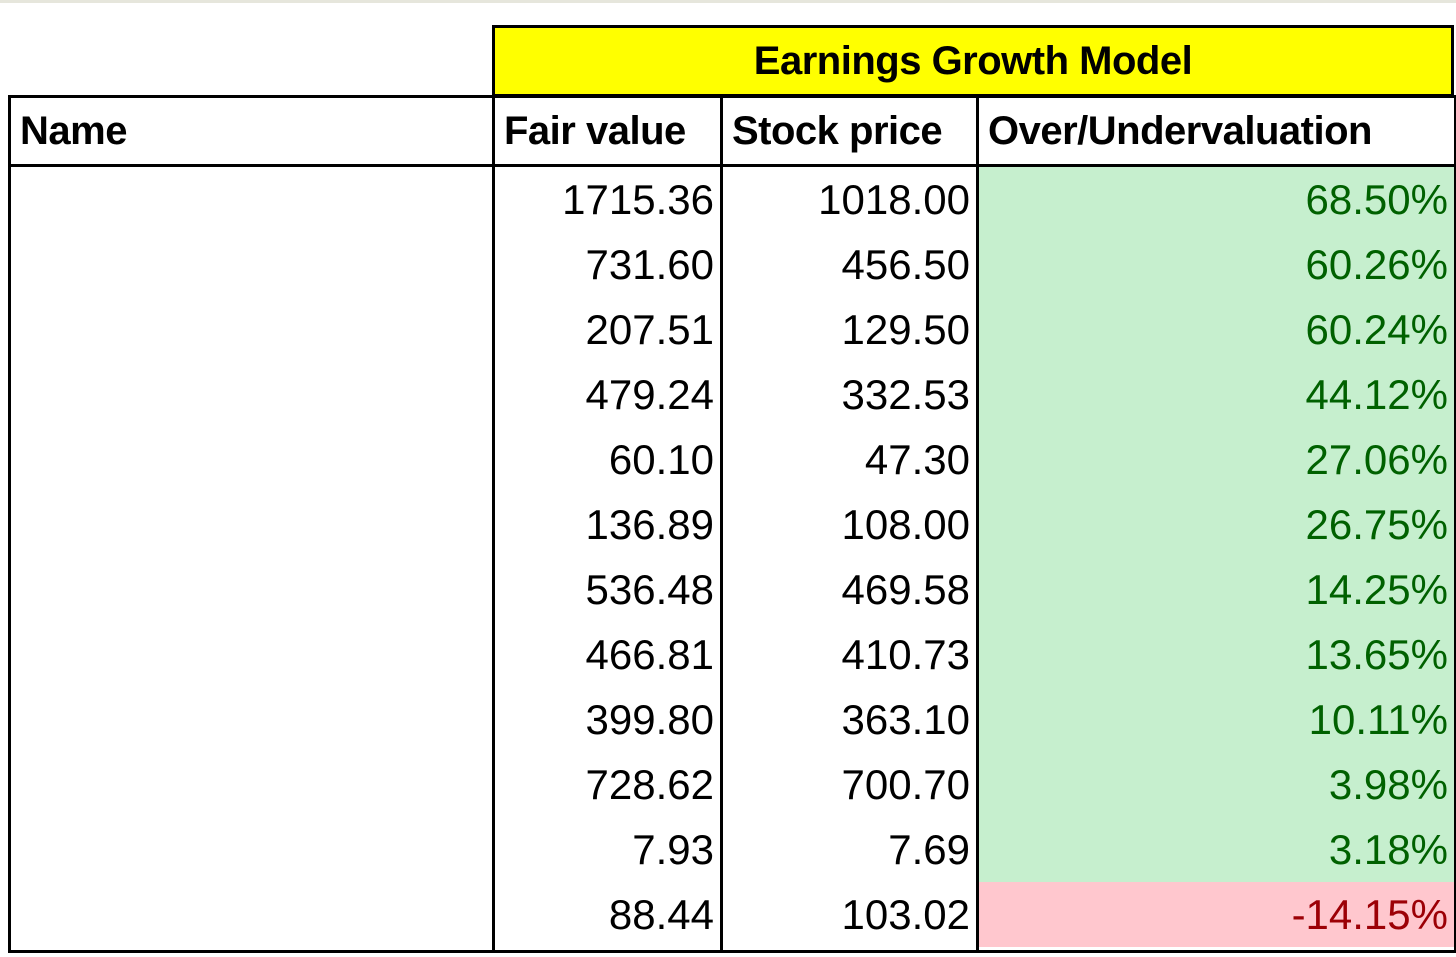 Image resolution: width=1456 pixels, height=957 pixels. Describe the element at coordinates (849, 131) in the screenshot. I see `column-header: Stock price` at that location.